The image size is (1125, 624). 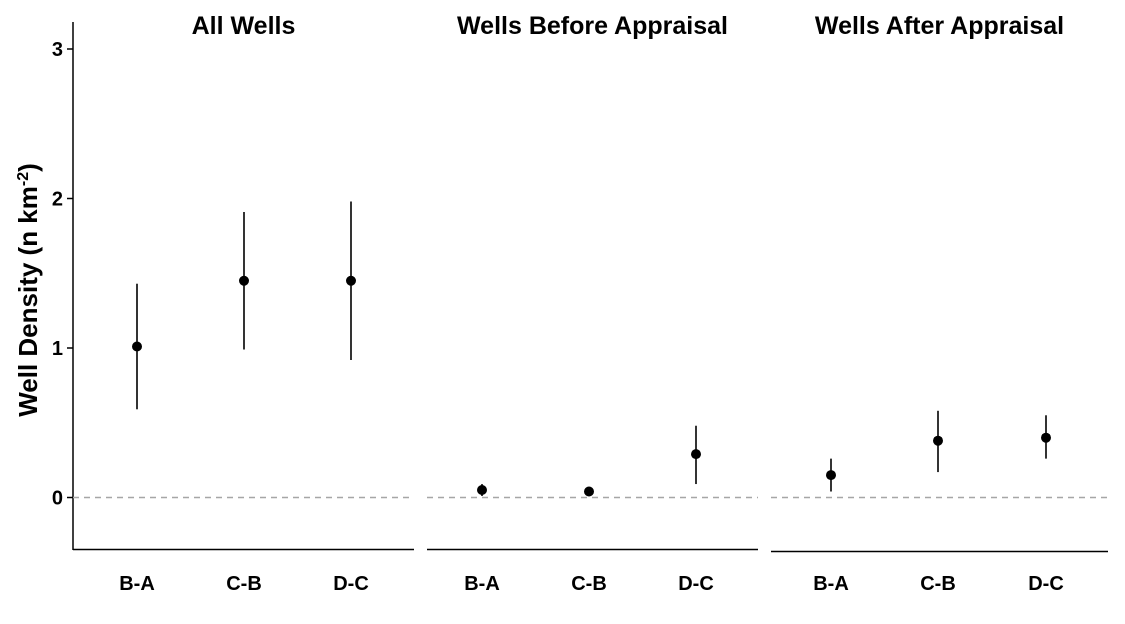 What do you see at coordinates (57, 349) in the screenshot?
I see `y-tick-label: 1` at bounding box center [57, 349].